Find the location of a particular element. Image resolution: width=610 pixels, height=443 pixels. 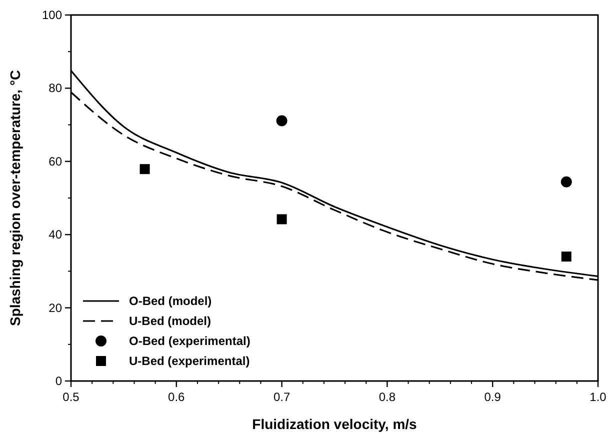

x-tick-label: 1.0 is located at coordinates (598, 397).